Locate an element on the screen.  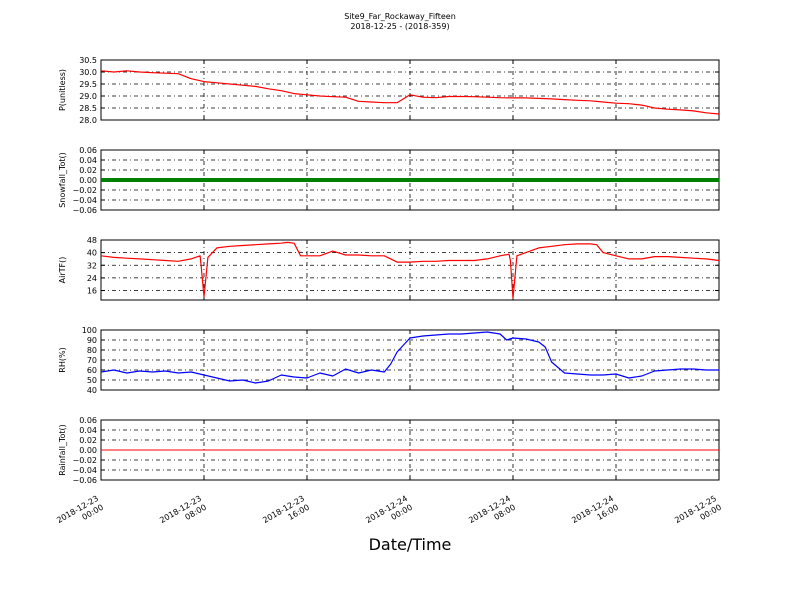
pressure-y-axis-label: P(unitless) is located at coordinates (62, 90).